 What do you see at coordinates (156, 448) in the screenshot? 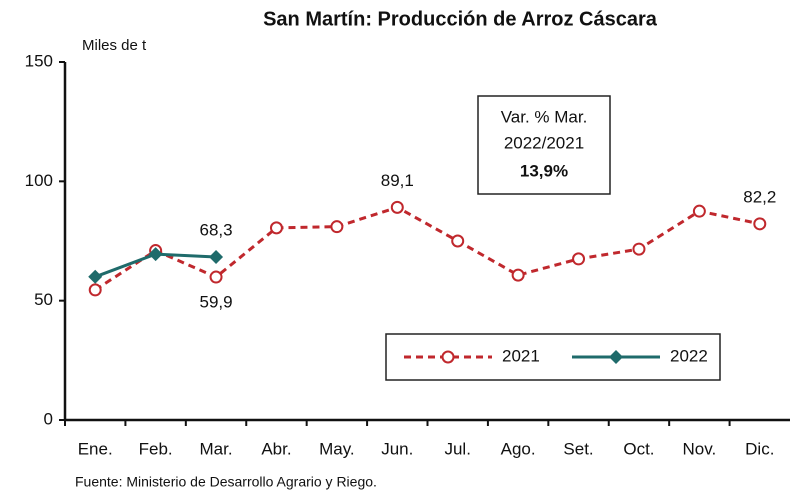
I see `x-tick-label: Feb.` at bounding box center [156, 448].